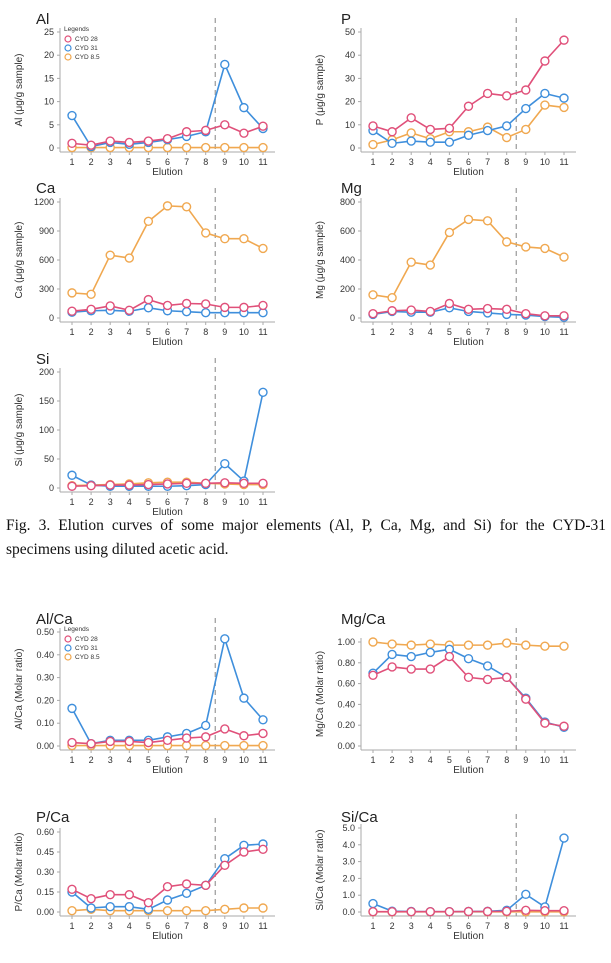 This screenshot has width=611, height=963. Describe the element at coordinates (350, 125) in the screenshot. I see `y-tick-label: 10` at that location.